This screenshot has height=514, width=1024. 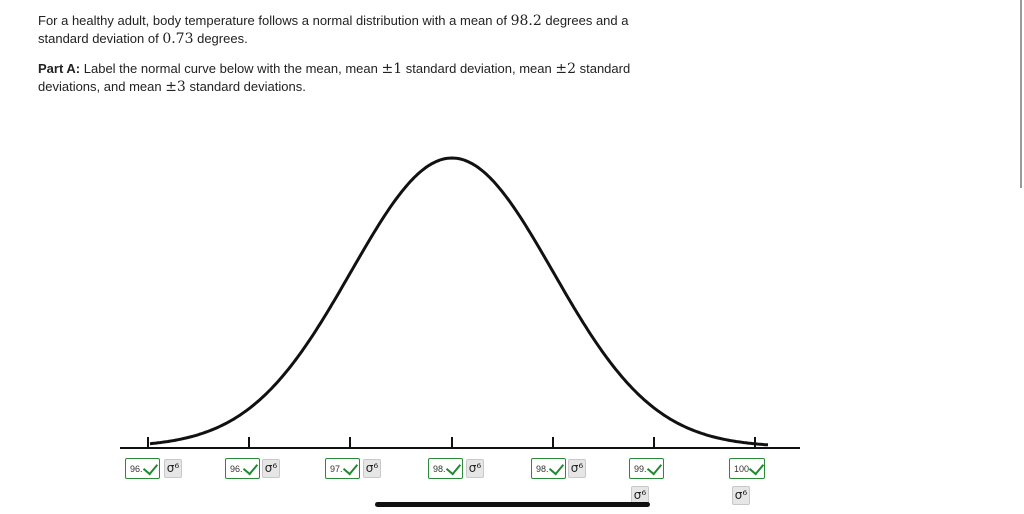 I want to click on scrollbar, so click(x=1021, y=94).